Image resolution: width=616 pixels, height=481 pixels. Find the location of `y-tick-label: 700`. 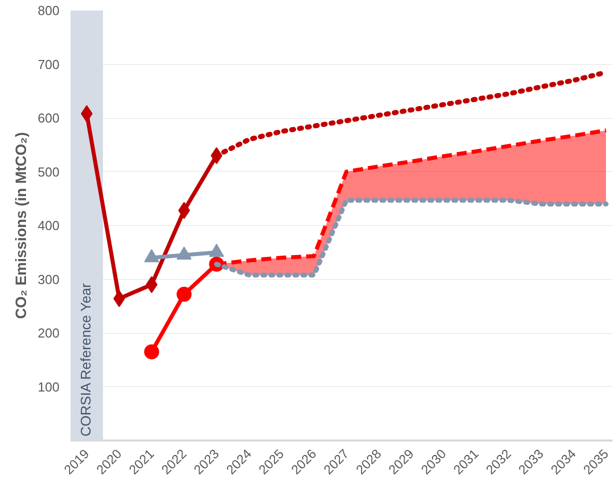

y-tick-label: 700 is located at coordinates (49, 64).